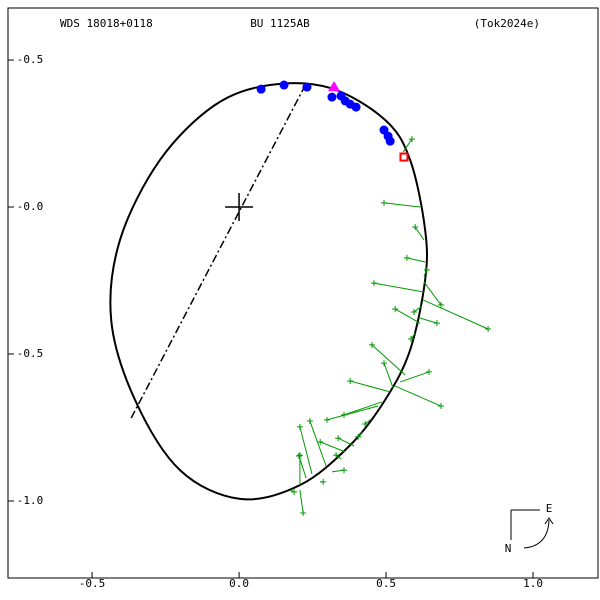  What do you see at coordinates (30, 500) in the screenshot?
I see `y-tick-label: -1.0` at bounding box center [30, 500].